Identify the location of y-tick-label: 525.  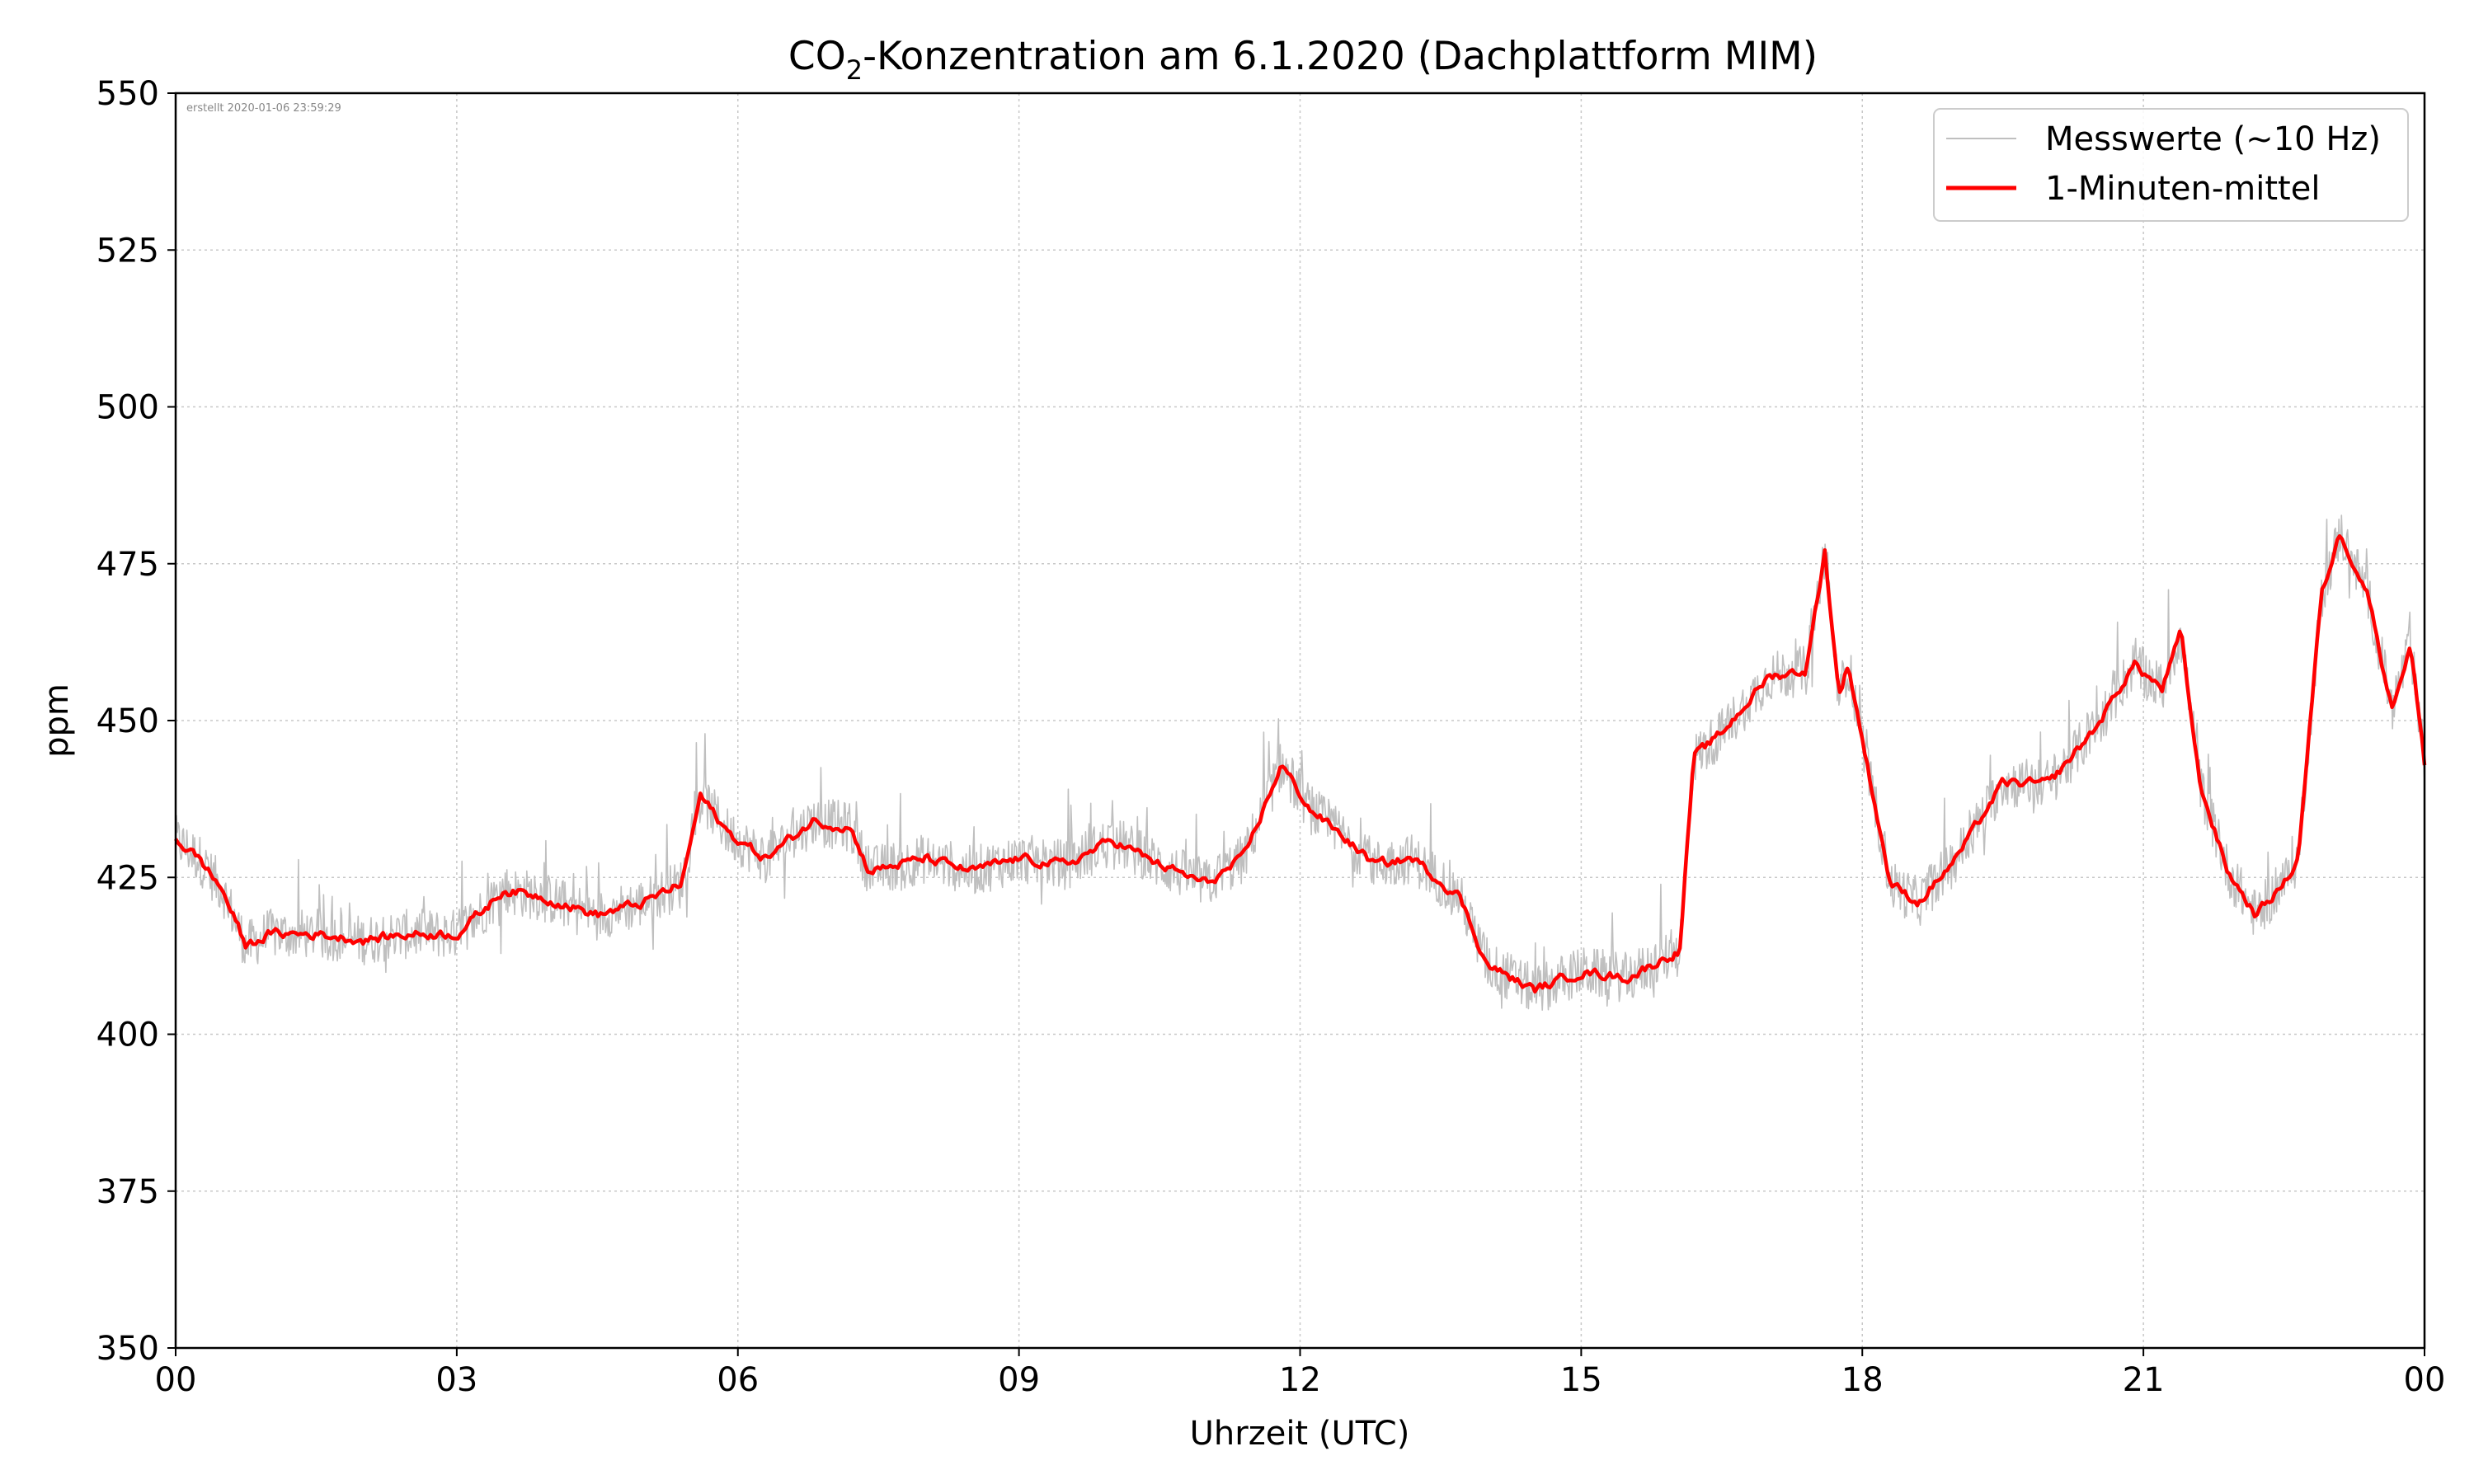
(127, 251).